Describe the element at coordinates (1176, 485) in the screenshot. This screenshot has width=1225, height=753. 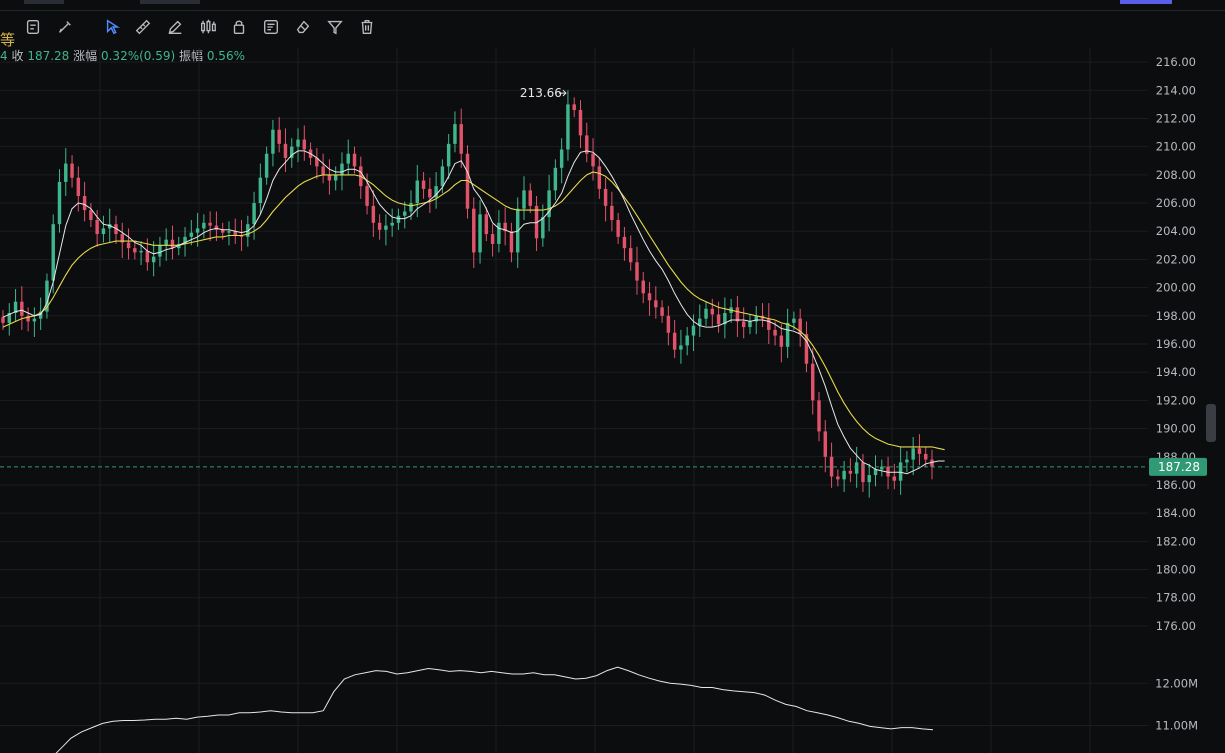
I see `y-tick-label: 186.00` at that location.